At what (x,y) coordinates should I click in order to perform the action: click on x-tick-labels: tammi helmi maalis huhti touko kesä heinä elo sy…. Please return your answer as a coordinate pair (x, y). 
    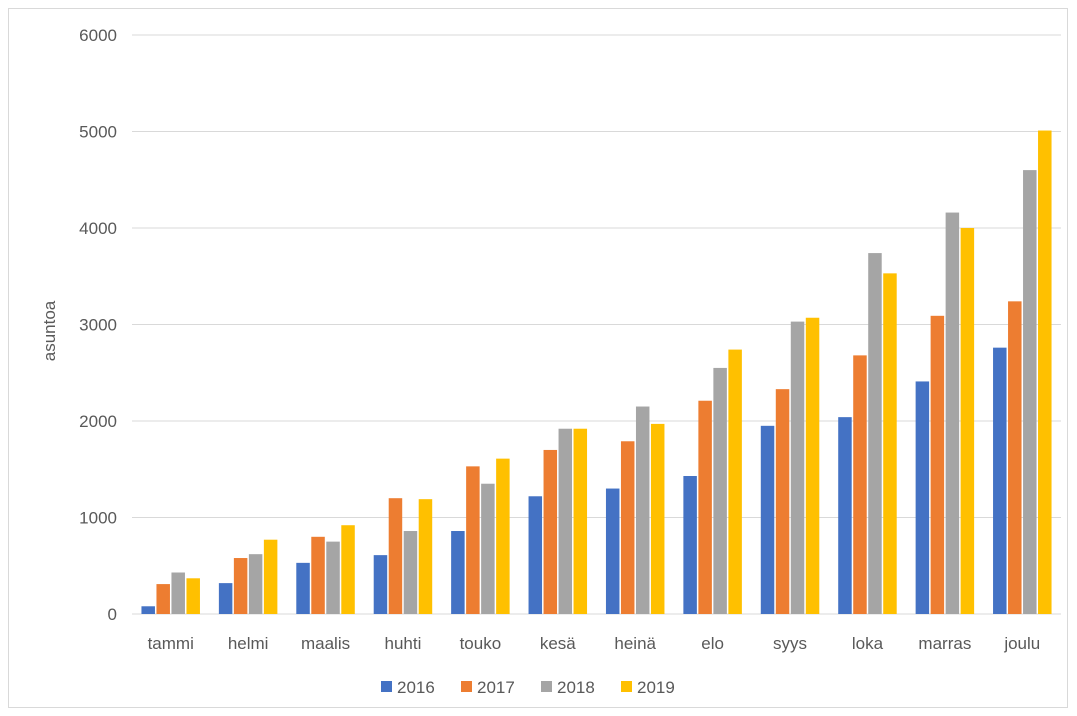
    Looking at the image, I should click on (594, 643).